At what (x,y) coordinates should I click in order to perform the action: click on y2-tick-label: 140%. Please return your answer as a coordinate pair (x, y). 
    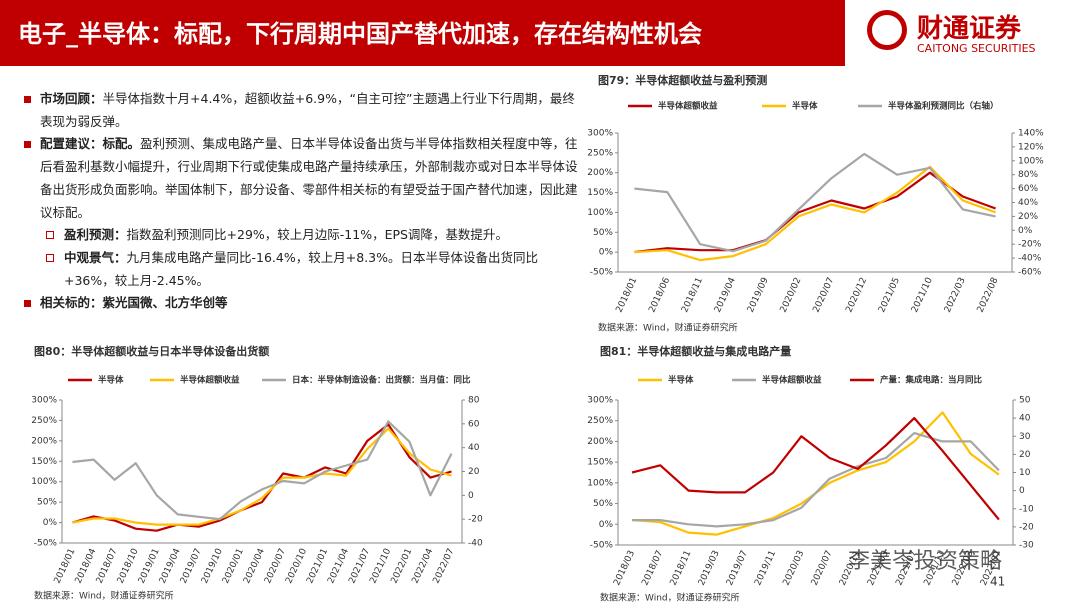
    Looking at the image, I should click on (1031, 134).